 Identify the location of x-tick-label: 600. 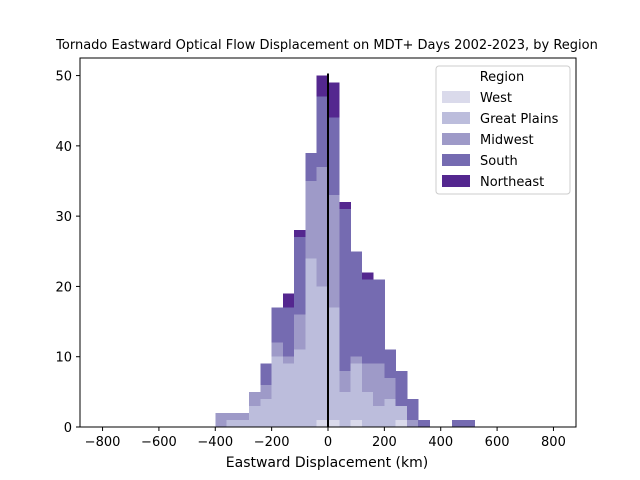
(497, 442).